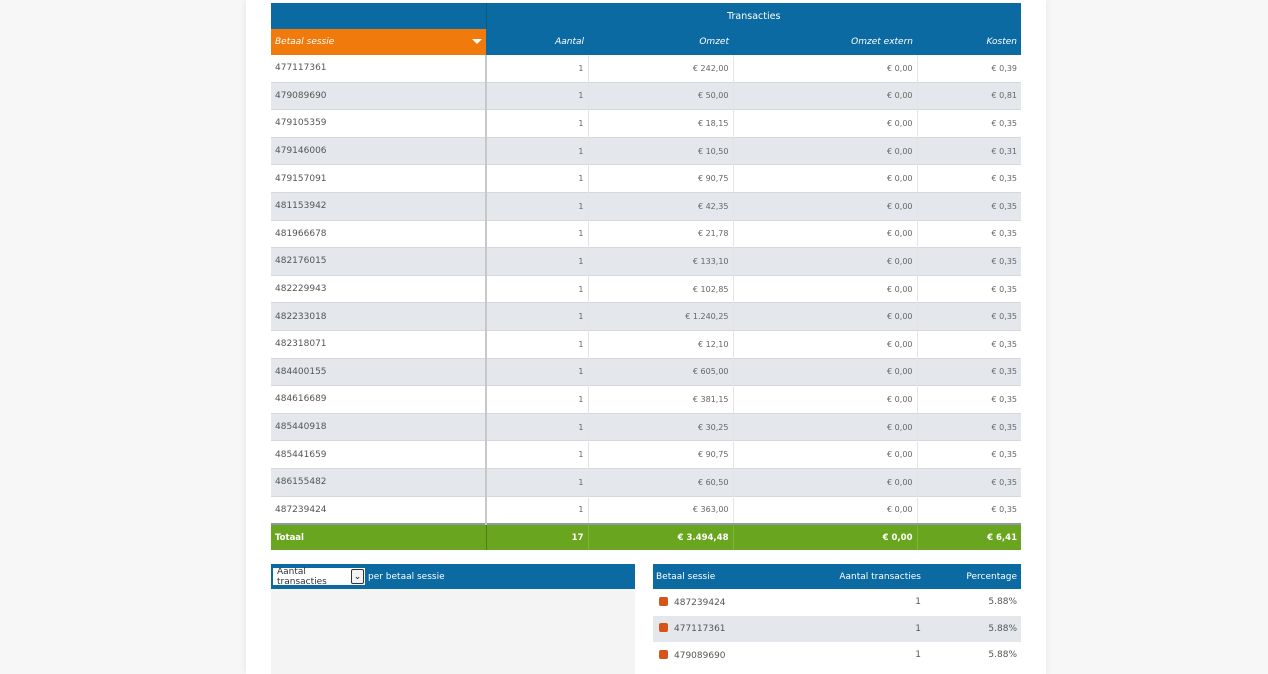 Image resolution: width=1268 pixels, height=674 pixels. What do you see at coordinates (661, 344) in the screenshot?
I see `cell-omzet: € 12,10` at bounding box center [661, 344].